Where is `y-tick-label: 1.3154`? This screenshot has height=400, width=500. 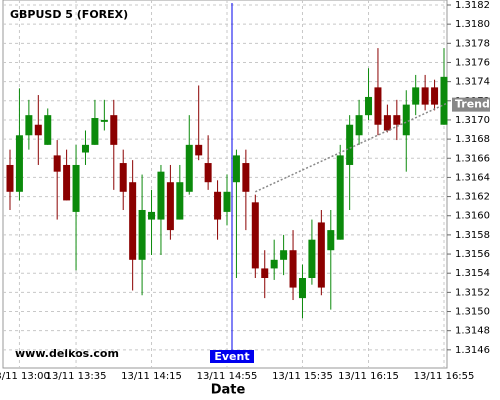 y-tick-label: 1.3154 is located at coordinates (472, 273).